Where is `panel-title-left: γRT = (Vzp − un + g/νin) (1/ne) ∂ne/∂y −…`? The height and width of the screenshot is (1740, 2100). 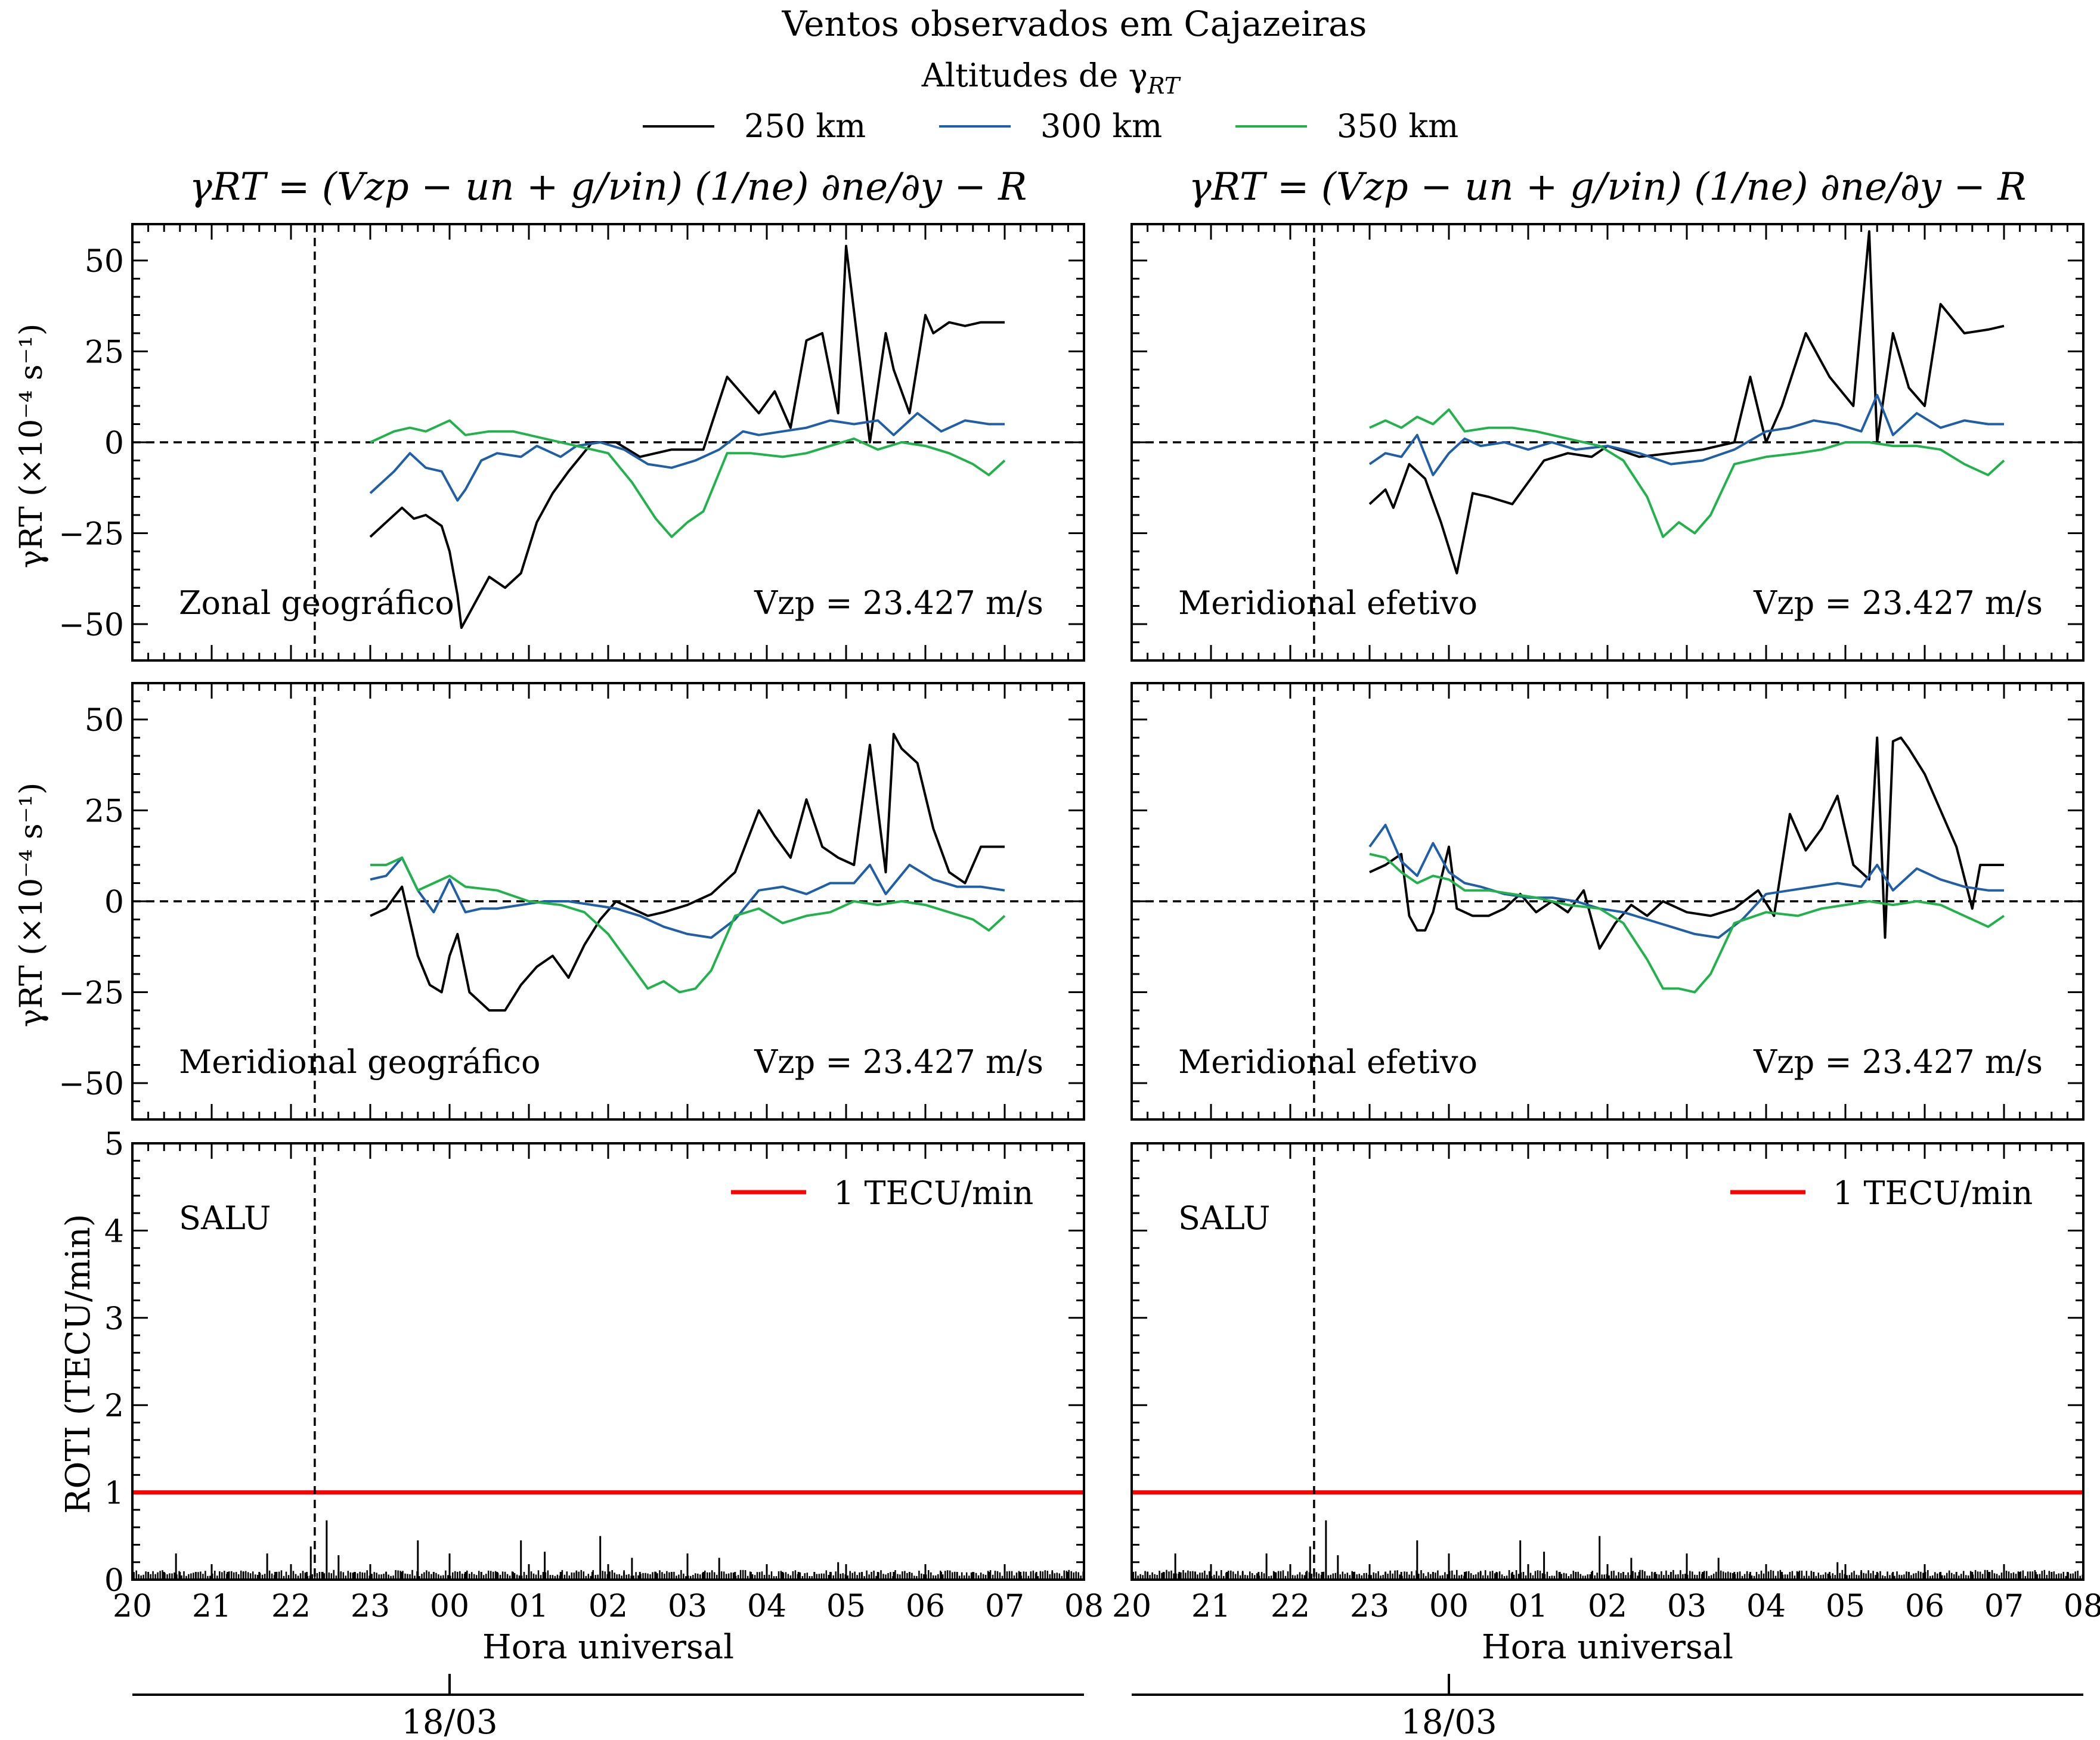 panel-title-left: γRT = (Vzp − un + g/νin) (1/ne) ∂ne/∂y −… is located at coordinates (608, 187).